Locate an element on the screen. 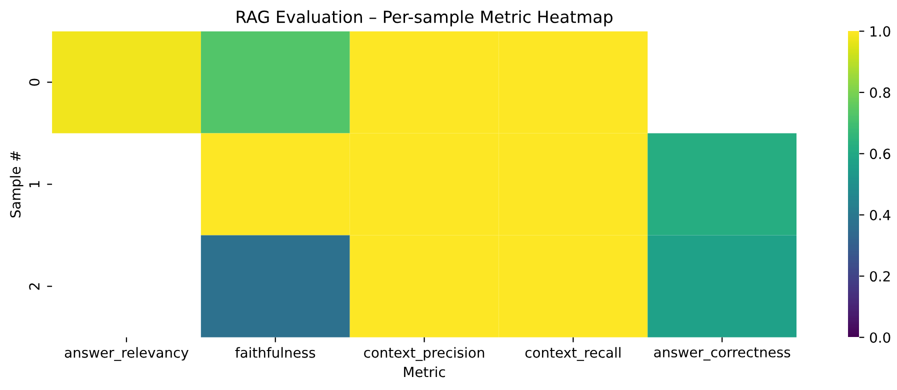  x-tick-label: context_recall is located at coordinates (572, 354).